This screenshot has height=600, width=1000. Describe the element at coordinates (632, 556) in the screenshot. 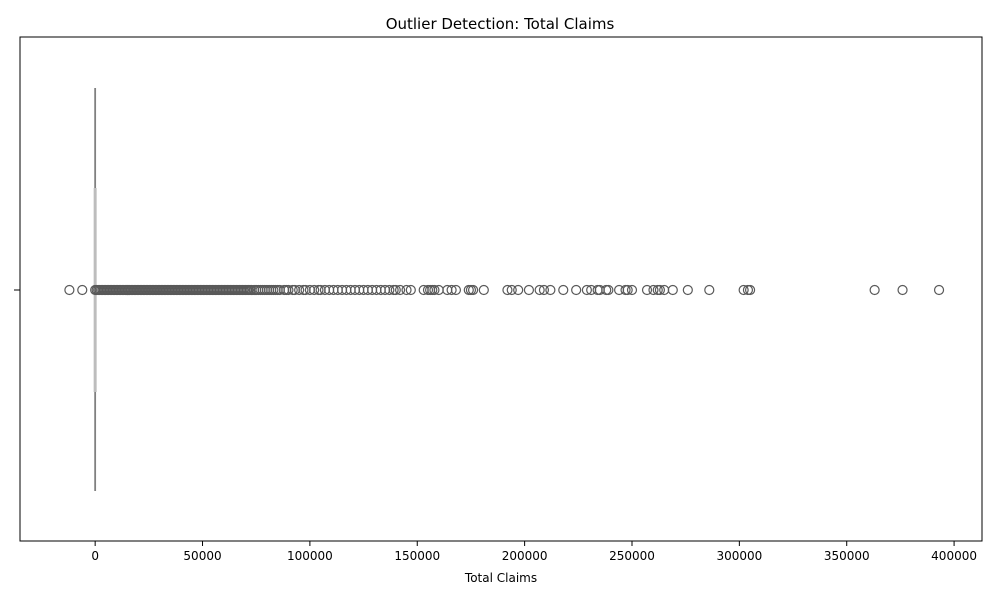

I see `x-tick-label: 250000` at that location.